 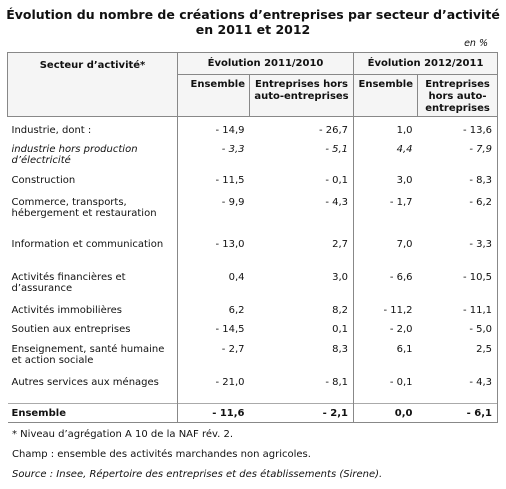 I want to click on cell-value: - 2,0, so click(x=401, y=329).